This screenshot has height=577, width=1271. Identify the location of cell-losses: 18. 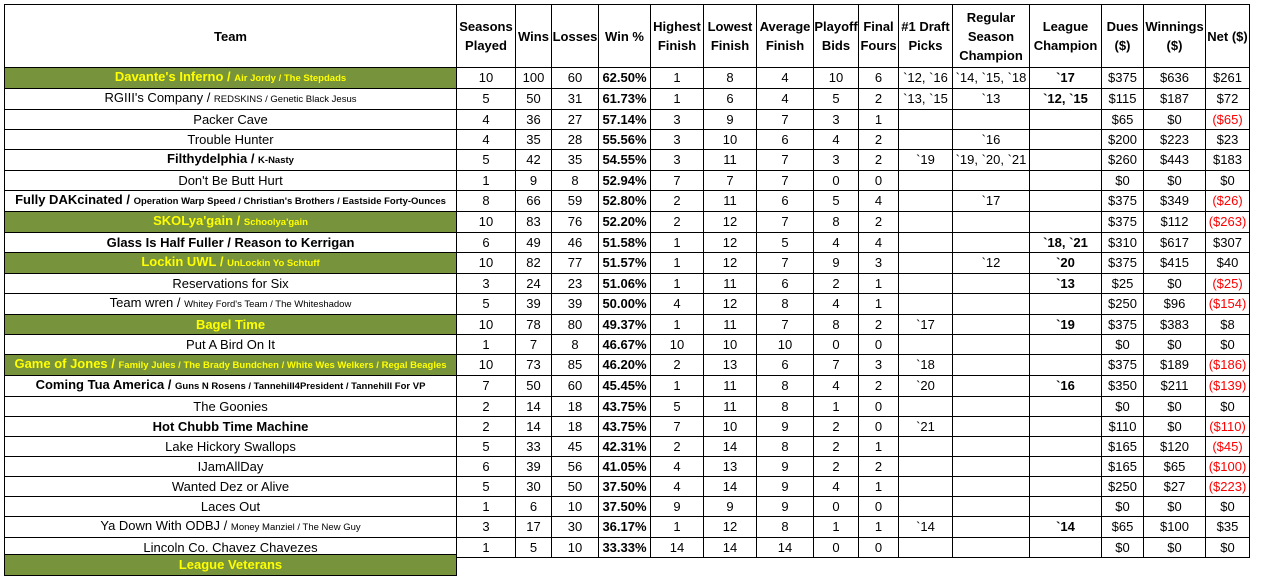
(575, 426).